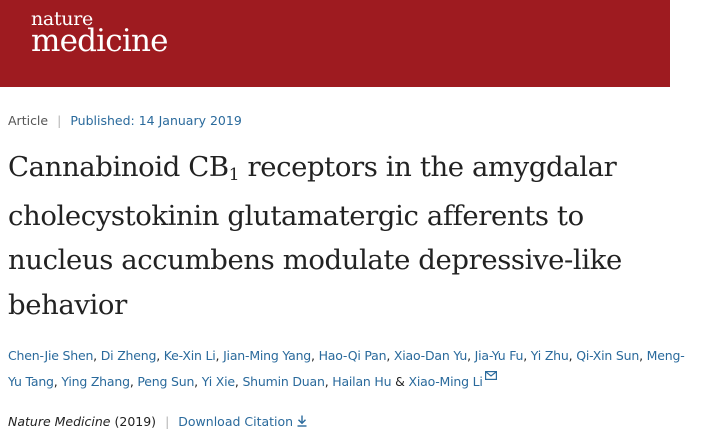 Image resolution: width=712 pixels, height=447 pixels. I want to click on article-meta: Article | Published: 14 January 2019, so click(125, 120).